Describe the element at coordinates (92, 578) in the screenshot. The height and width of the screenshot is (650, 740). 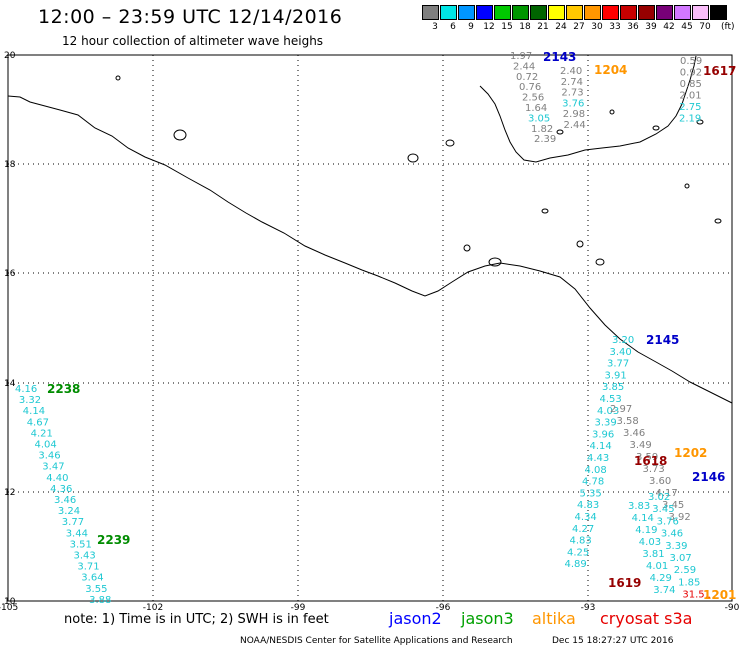
I see `wave-height-value: 3.64` at that location.